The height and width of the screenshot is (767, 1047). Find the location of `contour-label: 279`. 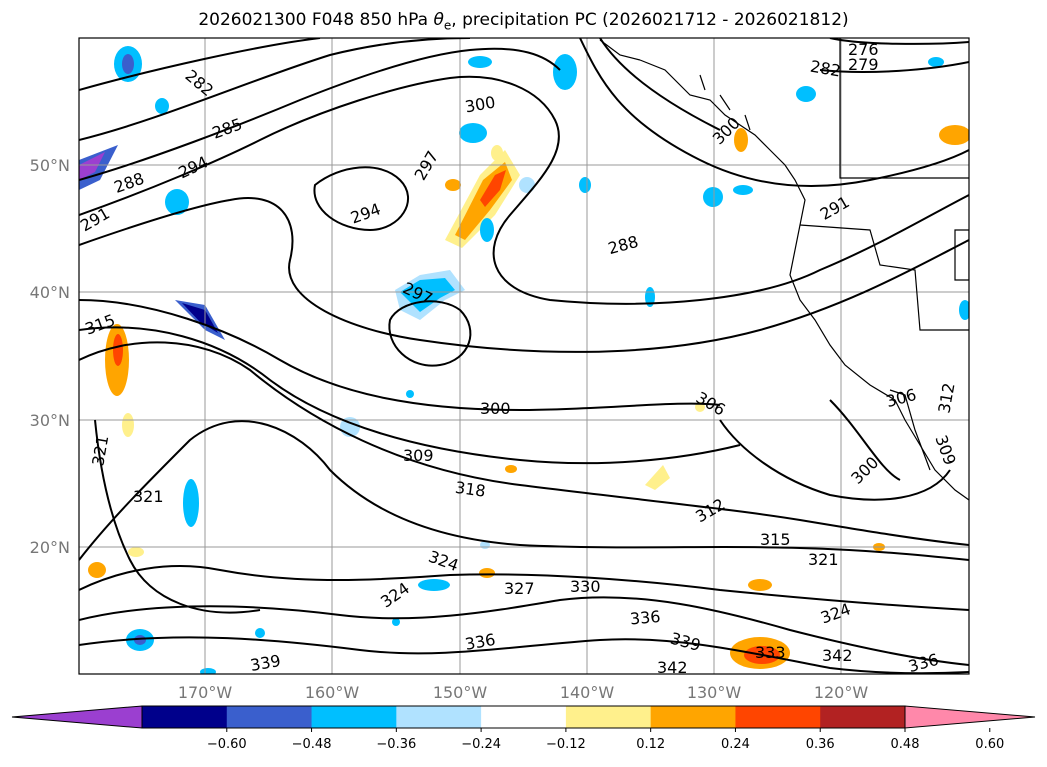

contour-label: 279 is located at coordinates (863, 64).